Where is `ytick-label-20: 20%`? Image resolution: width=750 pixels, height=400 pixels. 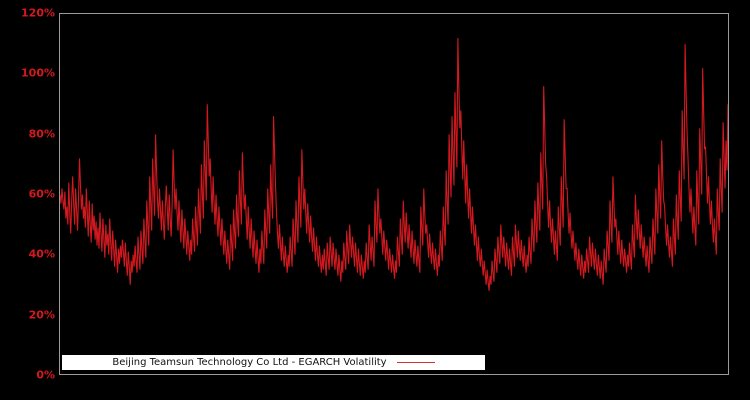
ytick-label-20: 20% is located at coordinates (41, 315).